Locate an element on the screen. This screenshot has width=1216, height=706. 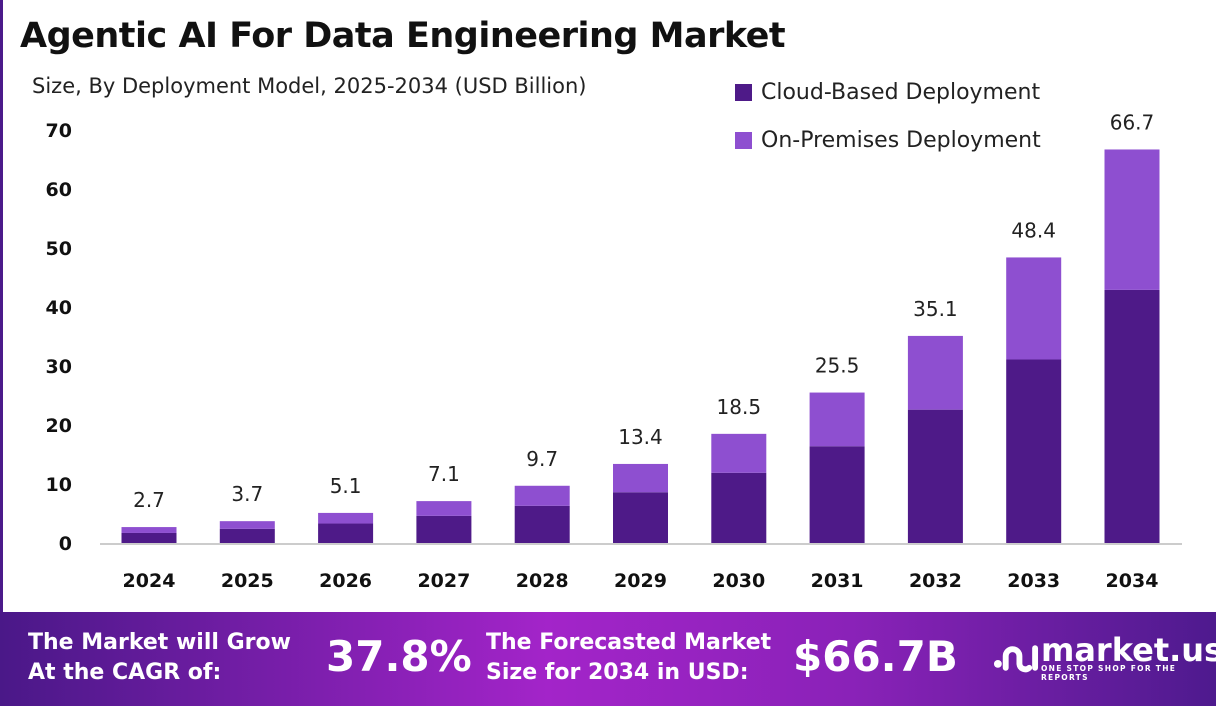
bar-cloud-2027 is located at coordinates (444, 529).